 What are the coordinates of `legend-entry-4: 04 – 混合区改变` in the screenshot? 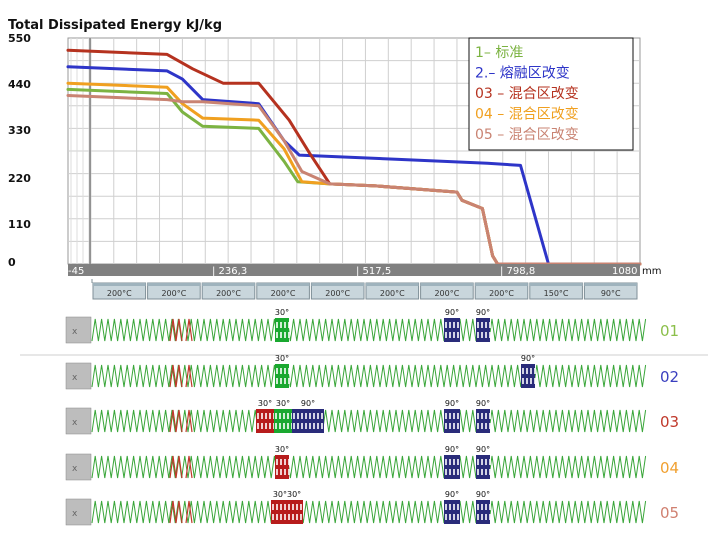 It's located at (527, 115).